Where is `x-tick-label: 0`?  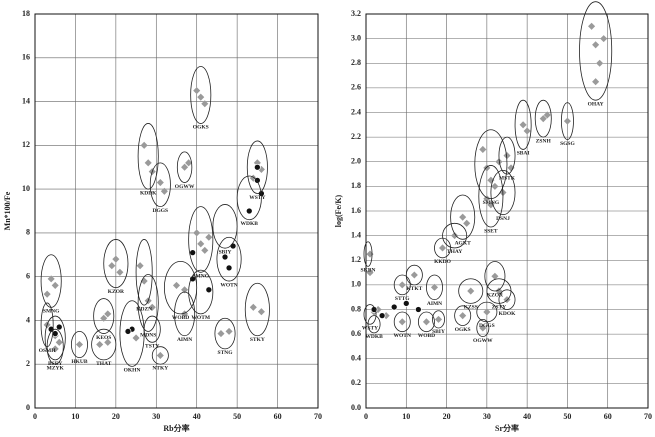 x-tick-label: 0 is located at coordinates (35, 416).